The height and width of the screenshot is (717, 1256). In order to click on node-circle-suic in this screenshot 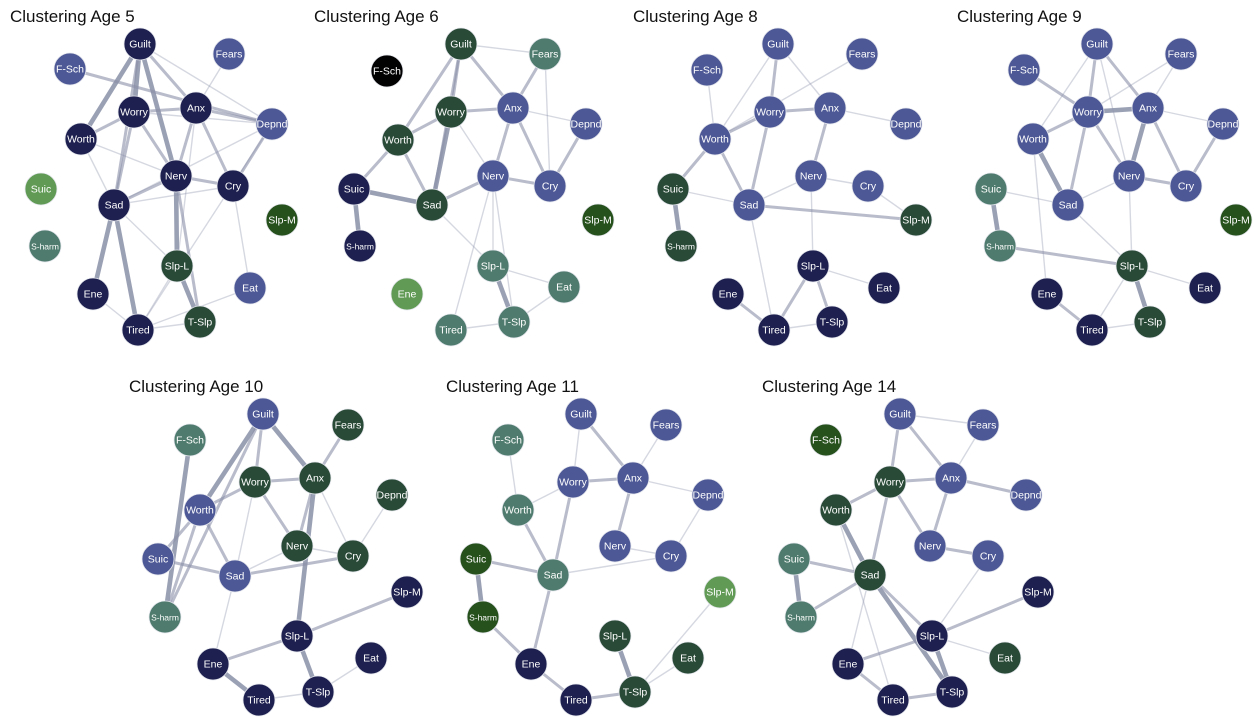, I will do `click(794, 559)`.